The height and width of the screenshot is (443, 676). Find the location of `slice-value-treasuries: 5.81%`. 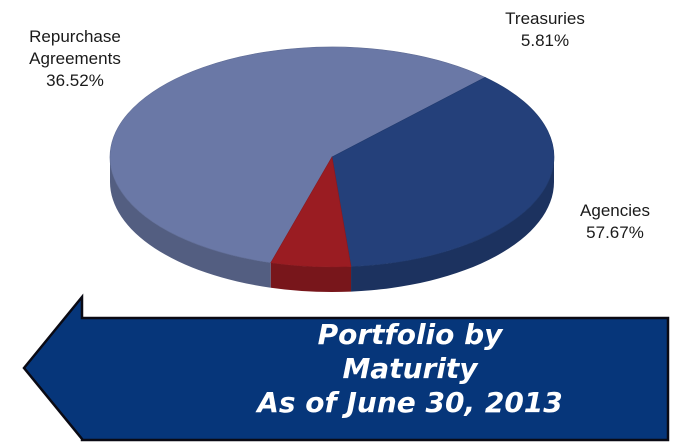

slice-value-treasuries: 5.81% is located at coordinates (545, 40).